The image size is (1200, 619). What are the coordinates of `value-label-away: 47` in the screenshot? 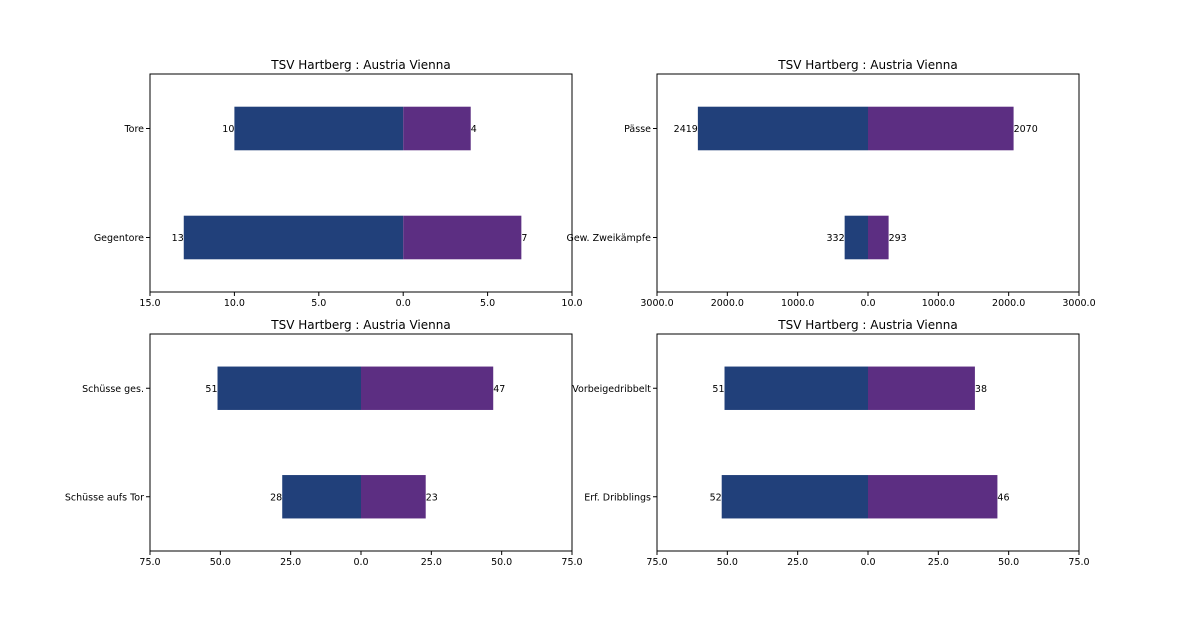 It's located at (499, 389).